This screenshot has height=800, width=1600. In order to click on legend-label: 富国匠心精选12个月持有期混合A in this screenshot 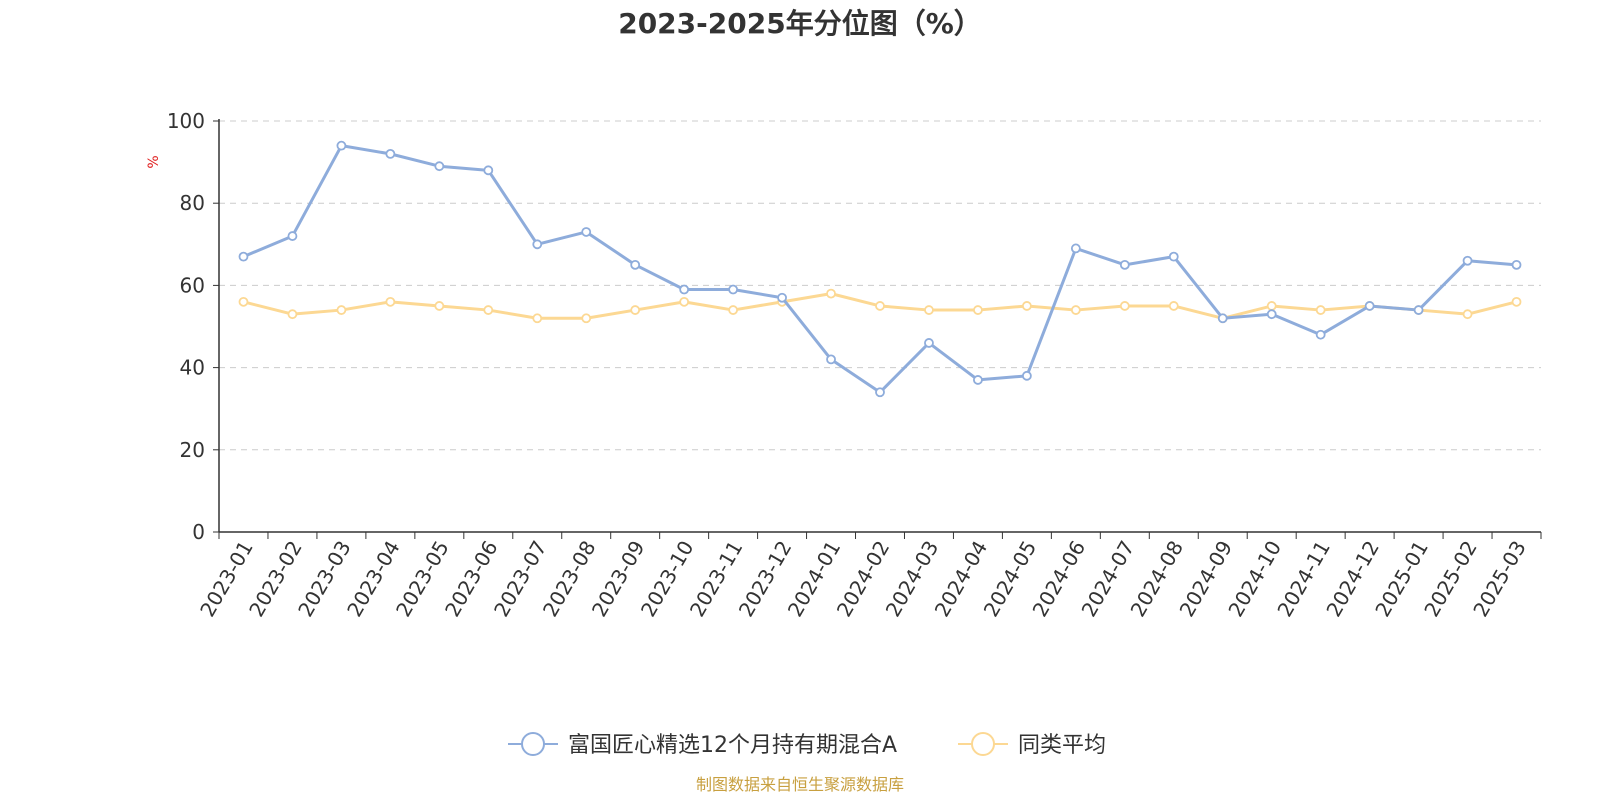, I will do `click(732, 745)`.